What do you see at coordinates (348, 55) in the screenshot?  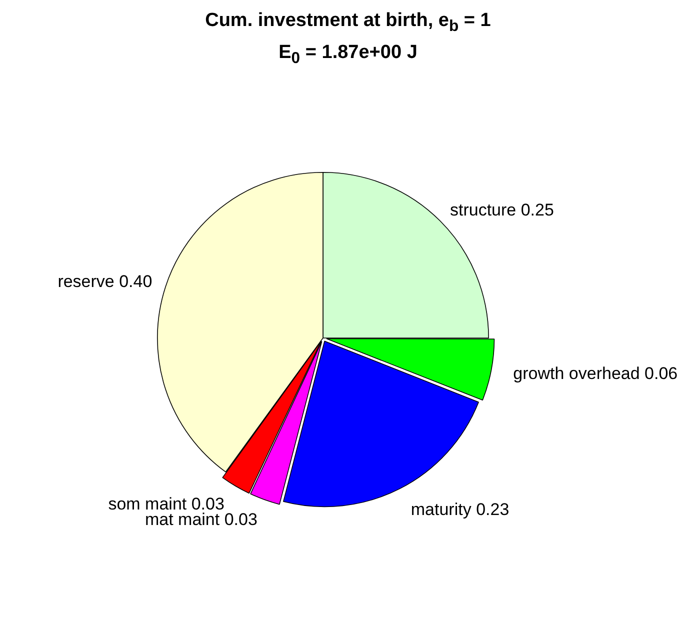 I see `chart-subtitle: E$_{0}$ = 1.87e+00 J` at bounding box center [348, 55].